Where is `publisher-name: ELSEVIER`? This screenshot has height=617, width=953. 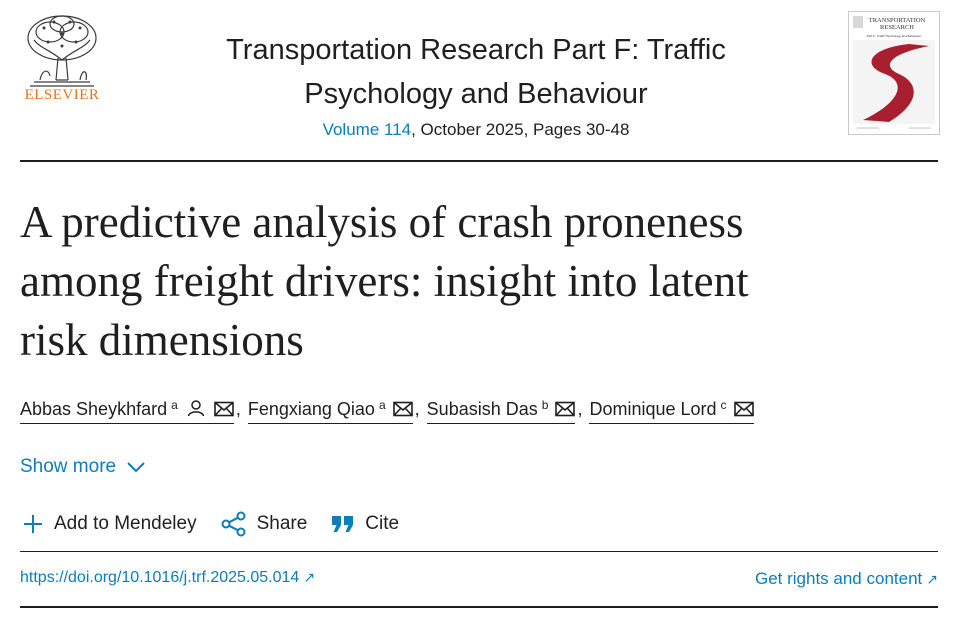
publisher-name: ELSEVIER is located at coordinates (62, 95).